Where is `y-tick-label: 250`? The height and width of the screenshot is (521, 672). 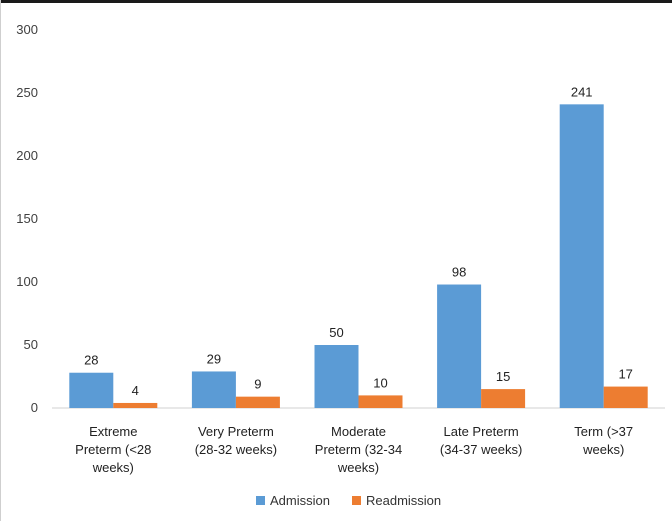
y-tick-label: 250 is located at coordinates (27, 92).